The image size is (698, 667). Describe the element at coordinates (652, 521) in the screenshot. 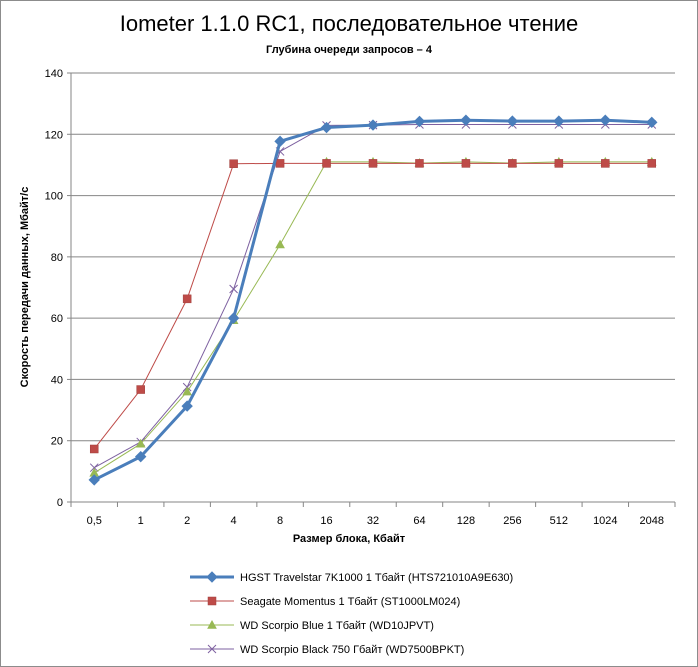

I see `x-tick-label: 2048` at that location.